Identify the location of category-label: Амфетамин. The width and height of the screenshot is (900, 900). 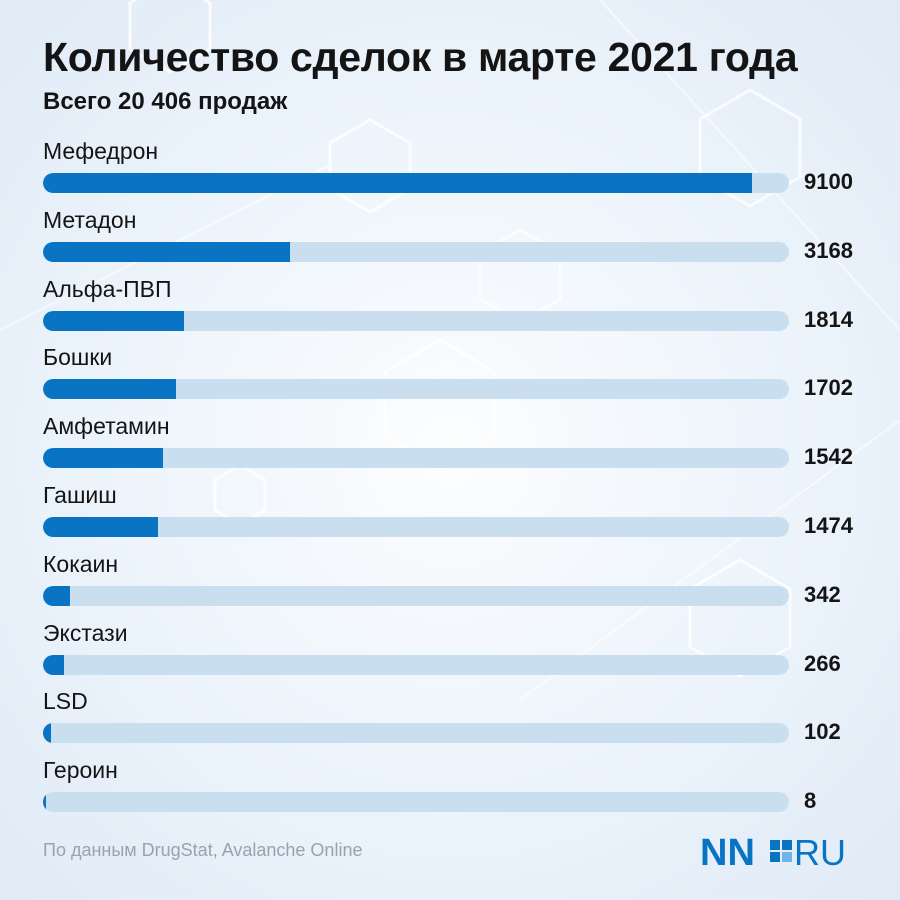
(106, 426).